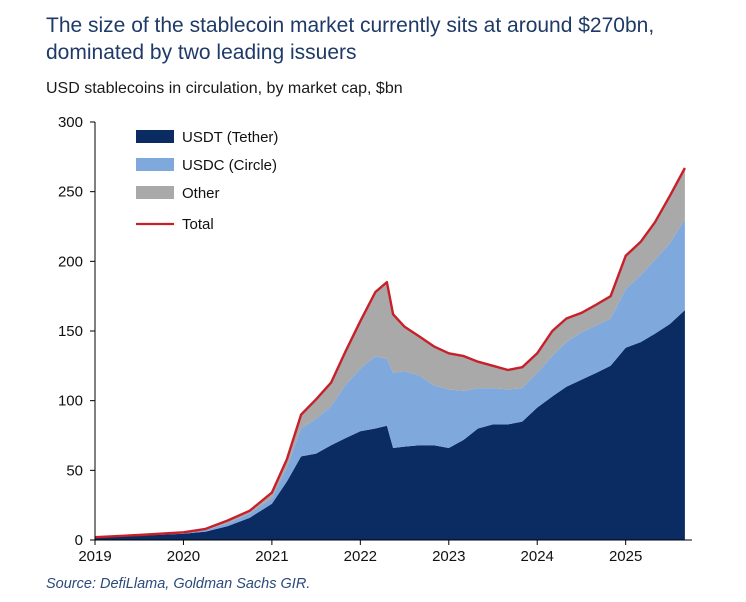 The width and height of the screenshot is (746, 602). What do you see at coordinates (229, 165) in the screenshot?
I see `legend-label-usdc: USDC (Circle)` at bounding box center [229, 165].